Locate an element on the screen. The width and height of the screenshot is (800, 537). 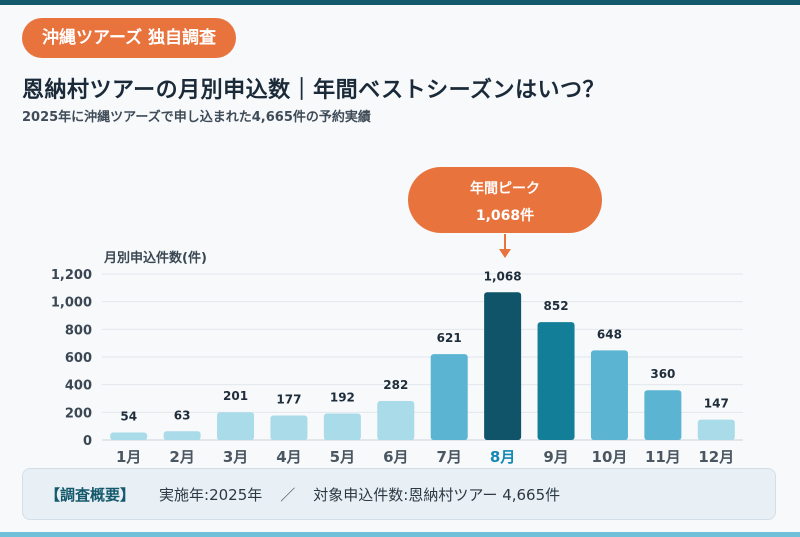
x-tick-label: 5月 is located at coordinates (342, 457).